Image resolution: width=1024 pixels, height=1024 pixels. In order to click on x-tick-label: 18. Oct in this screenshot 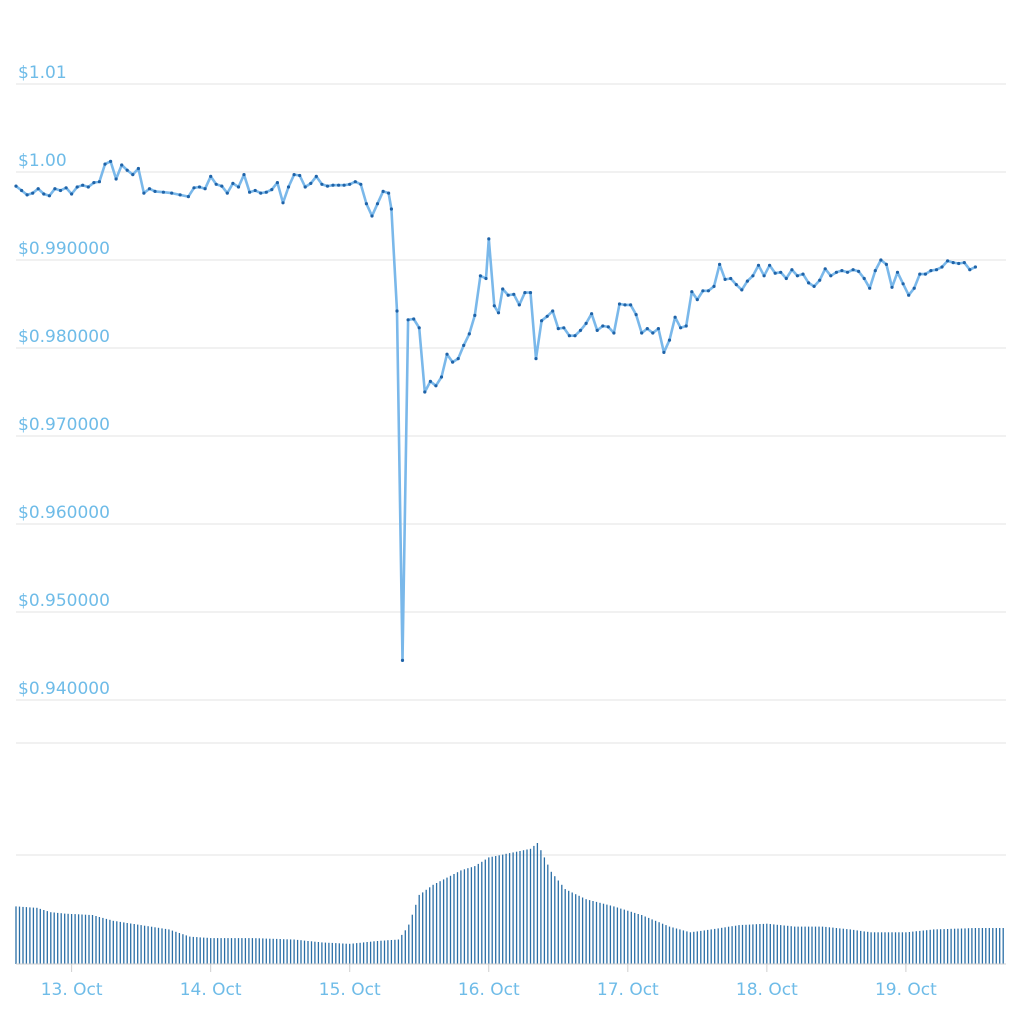, I will do `click(767, 990)`.